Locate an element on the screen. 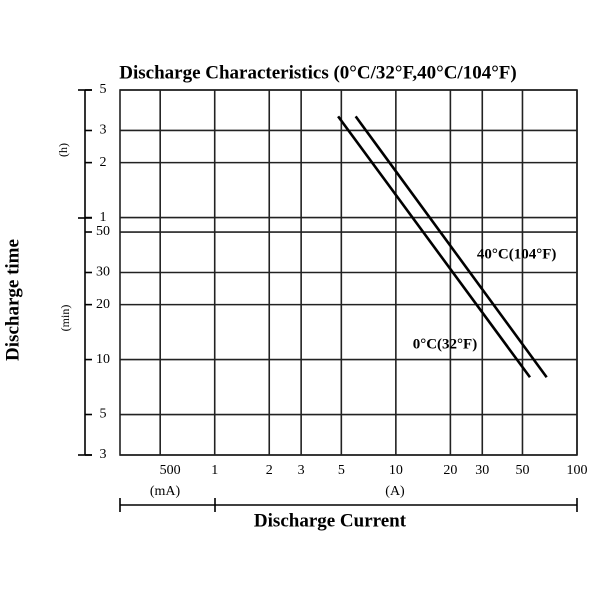 The height and width of the screenshot is (600, 600). y-tick-label: 10 is located at coordinates (103, 359).